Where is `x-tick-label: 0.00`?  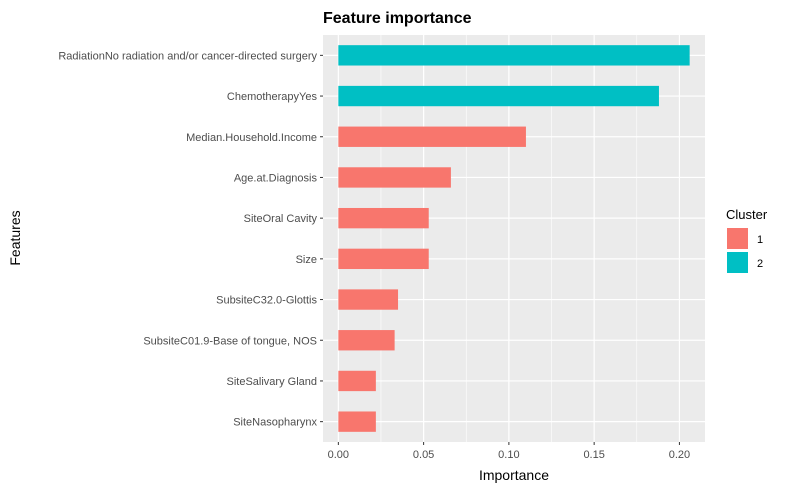 x-tick-label: 0.00 is located at coordinates (338, 455).